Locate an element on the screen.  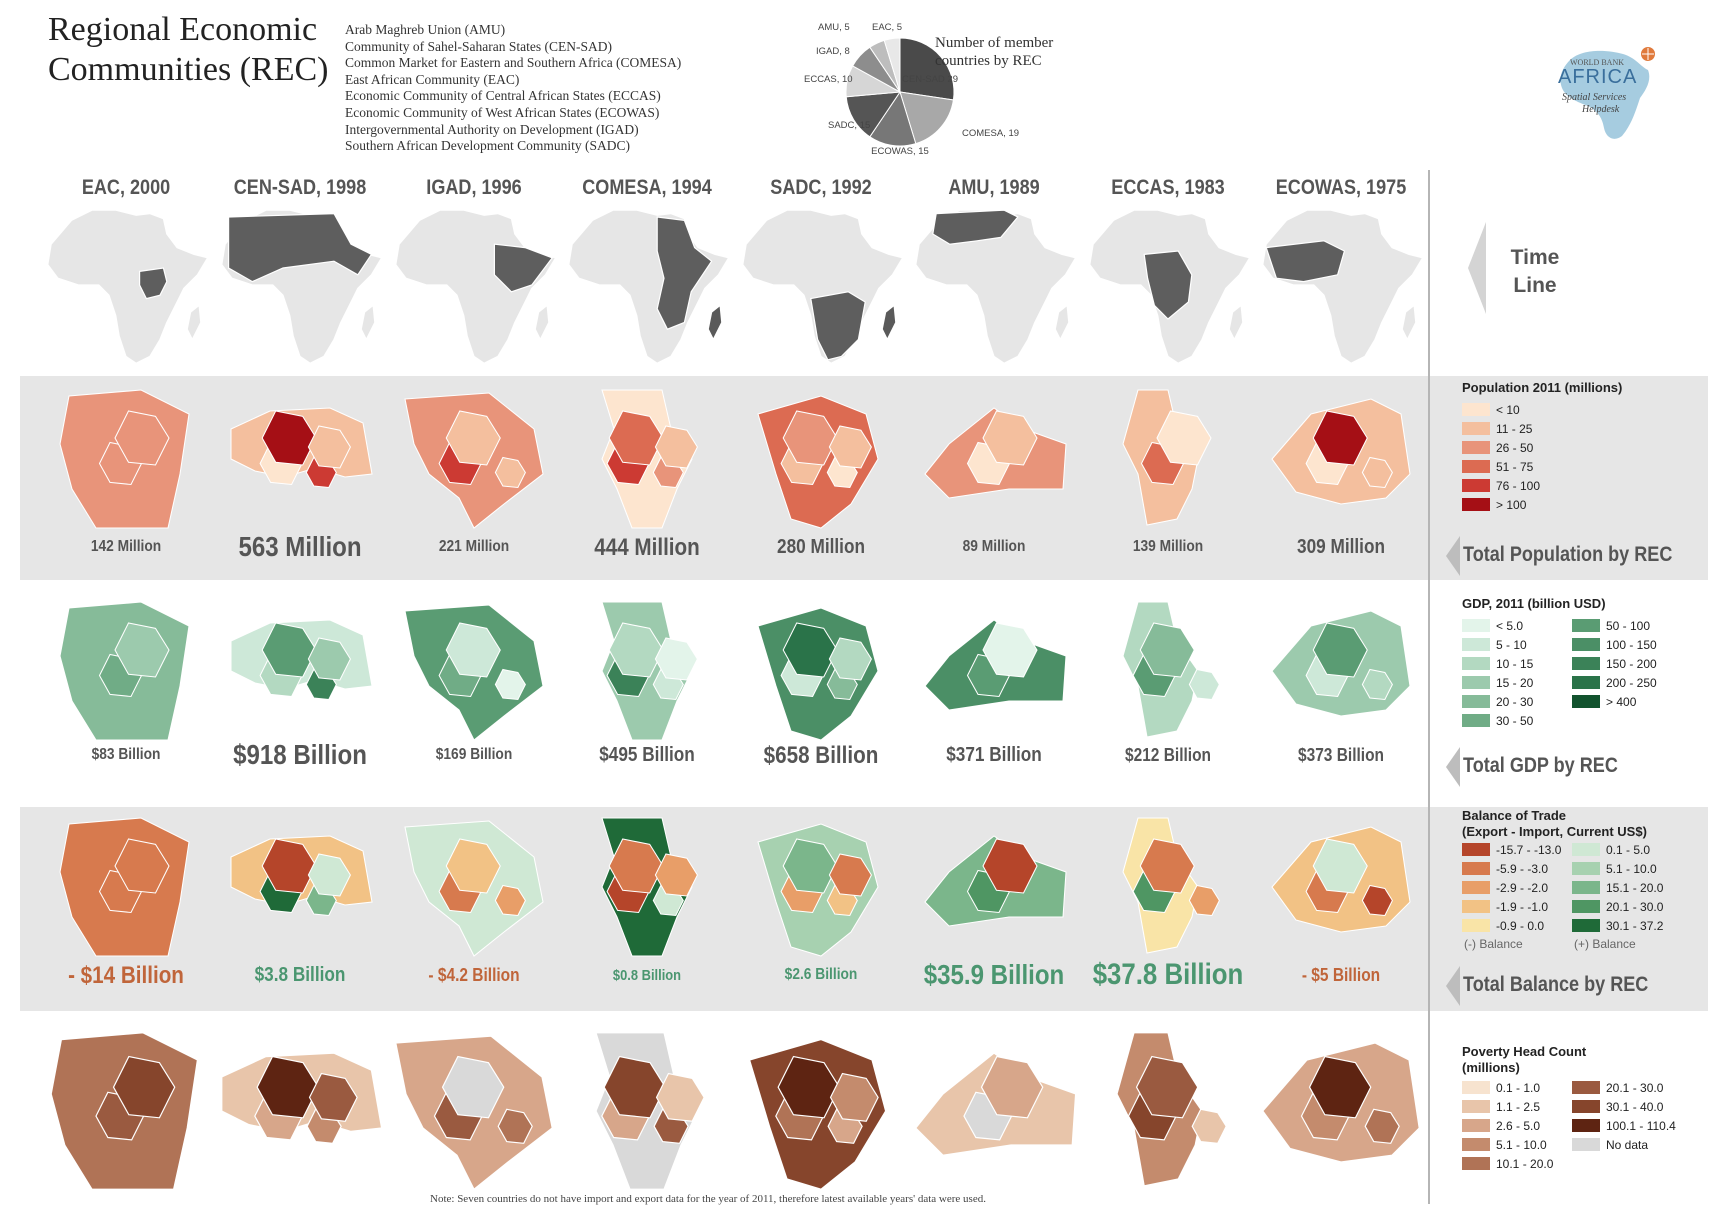
legend-item: -2.9 - -2.0 is located at coordinates (1517, 887).